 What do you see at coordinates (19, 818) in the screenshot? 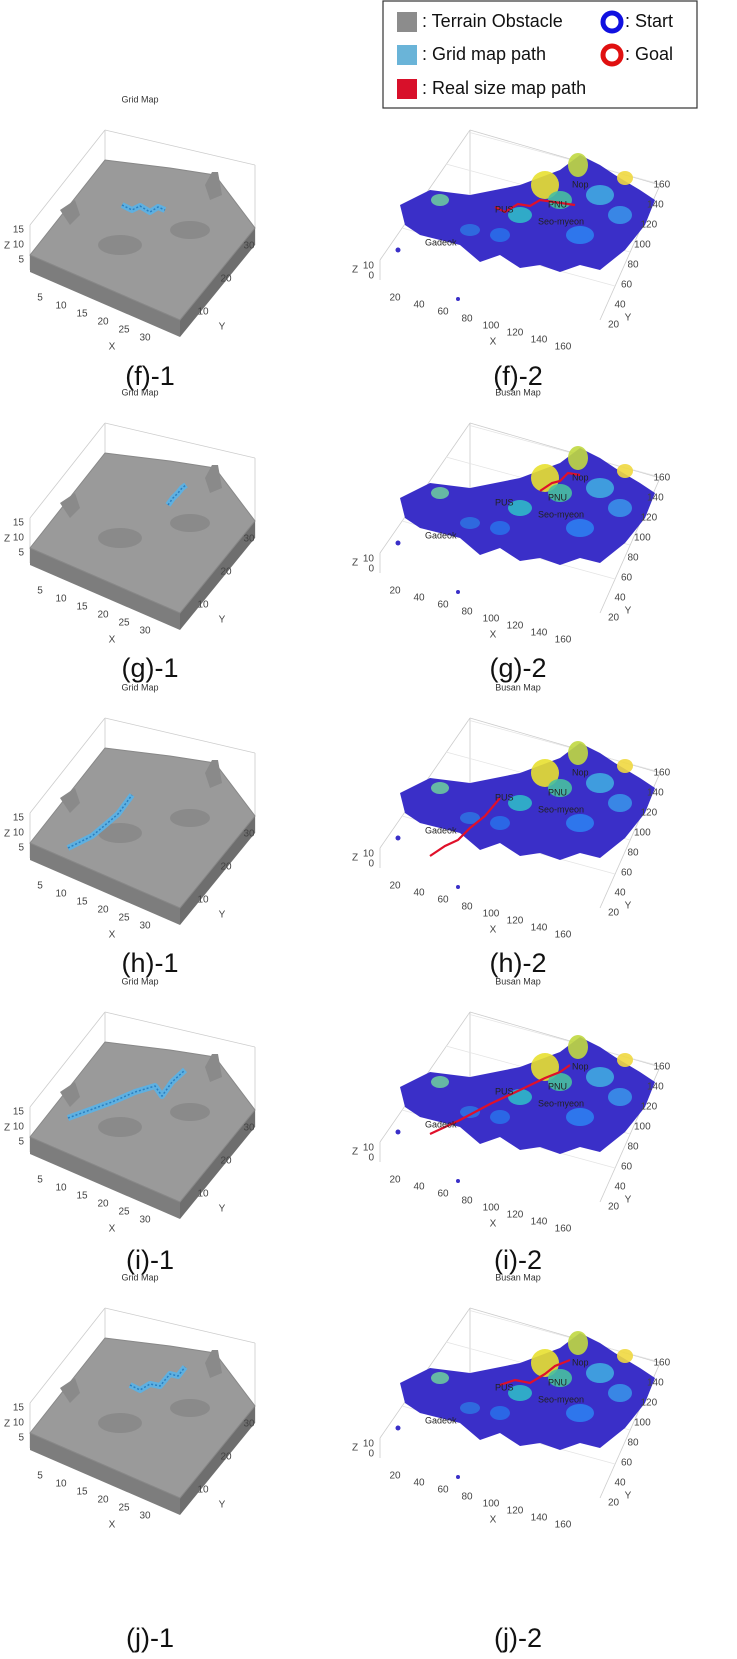
I see `z-tick-label: 15` at bounding box center [19, 818].